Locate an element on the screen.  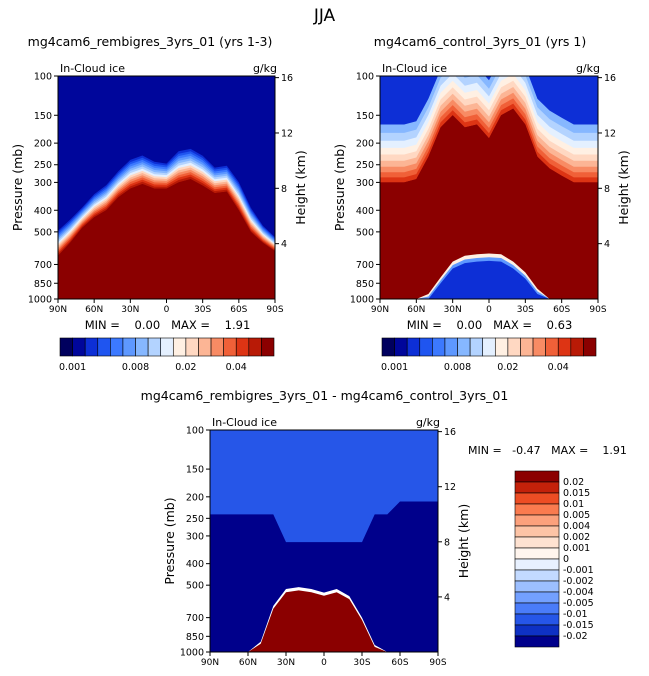
lat-tick-label: 90S is located at coordinates (437, 663).